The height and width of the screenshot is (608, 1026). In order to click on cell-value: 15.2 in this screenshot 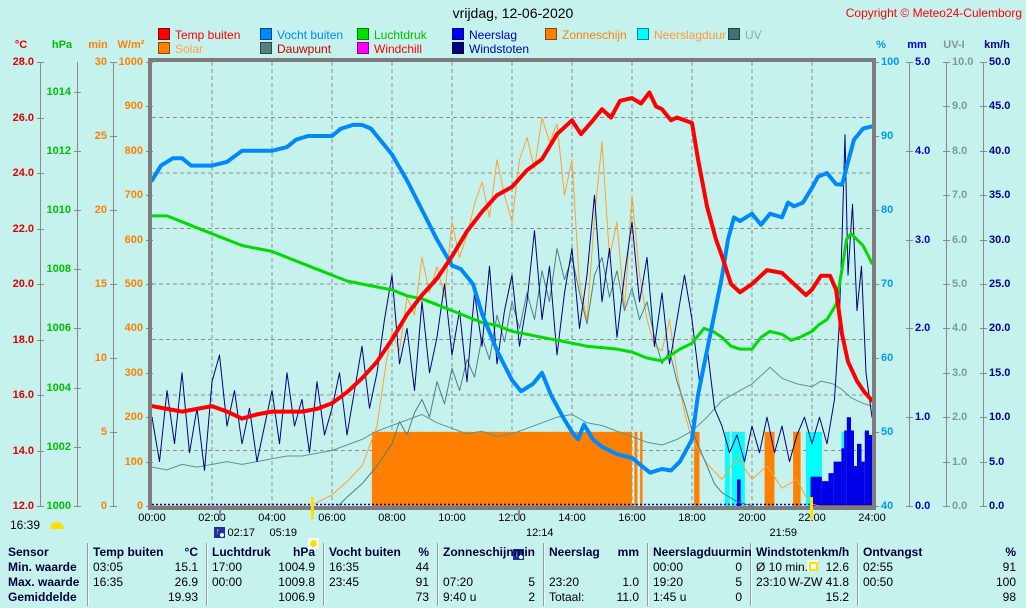, I will do `click(837, 597)`.